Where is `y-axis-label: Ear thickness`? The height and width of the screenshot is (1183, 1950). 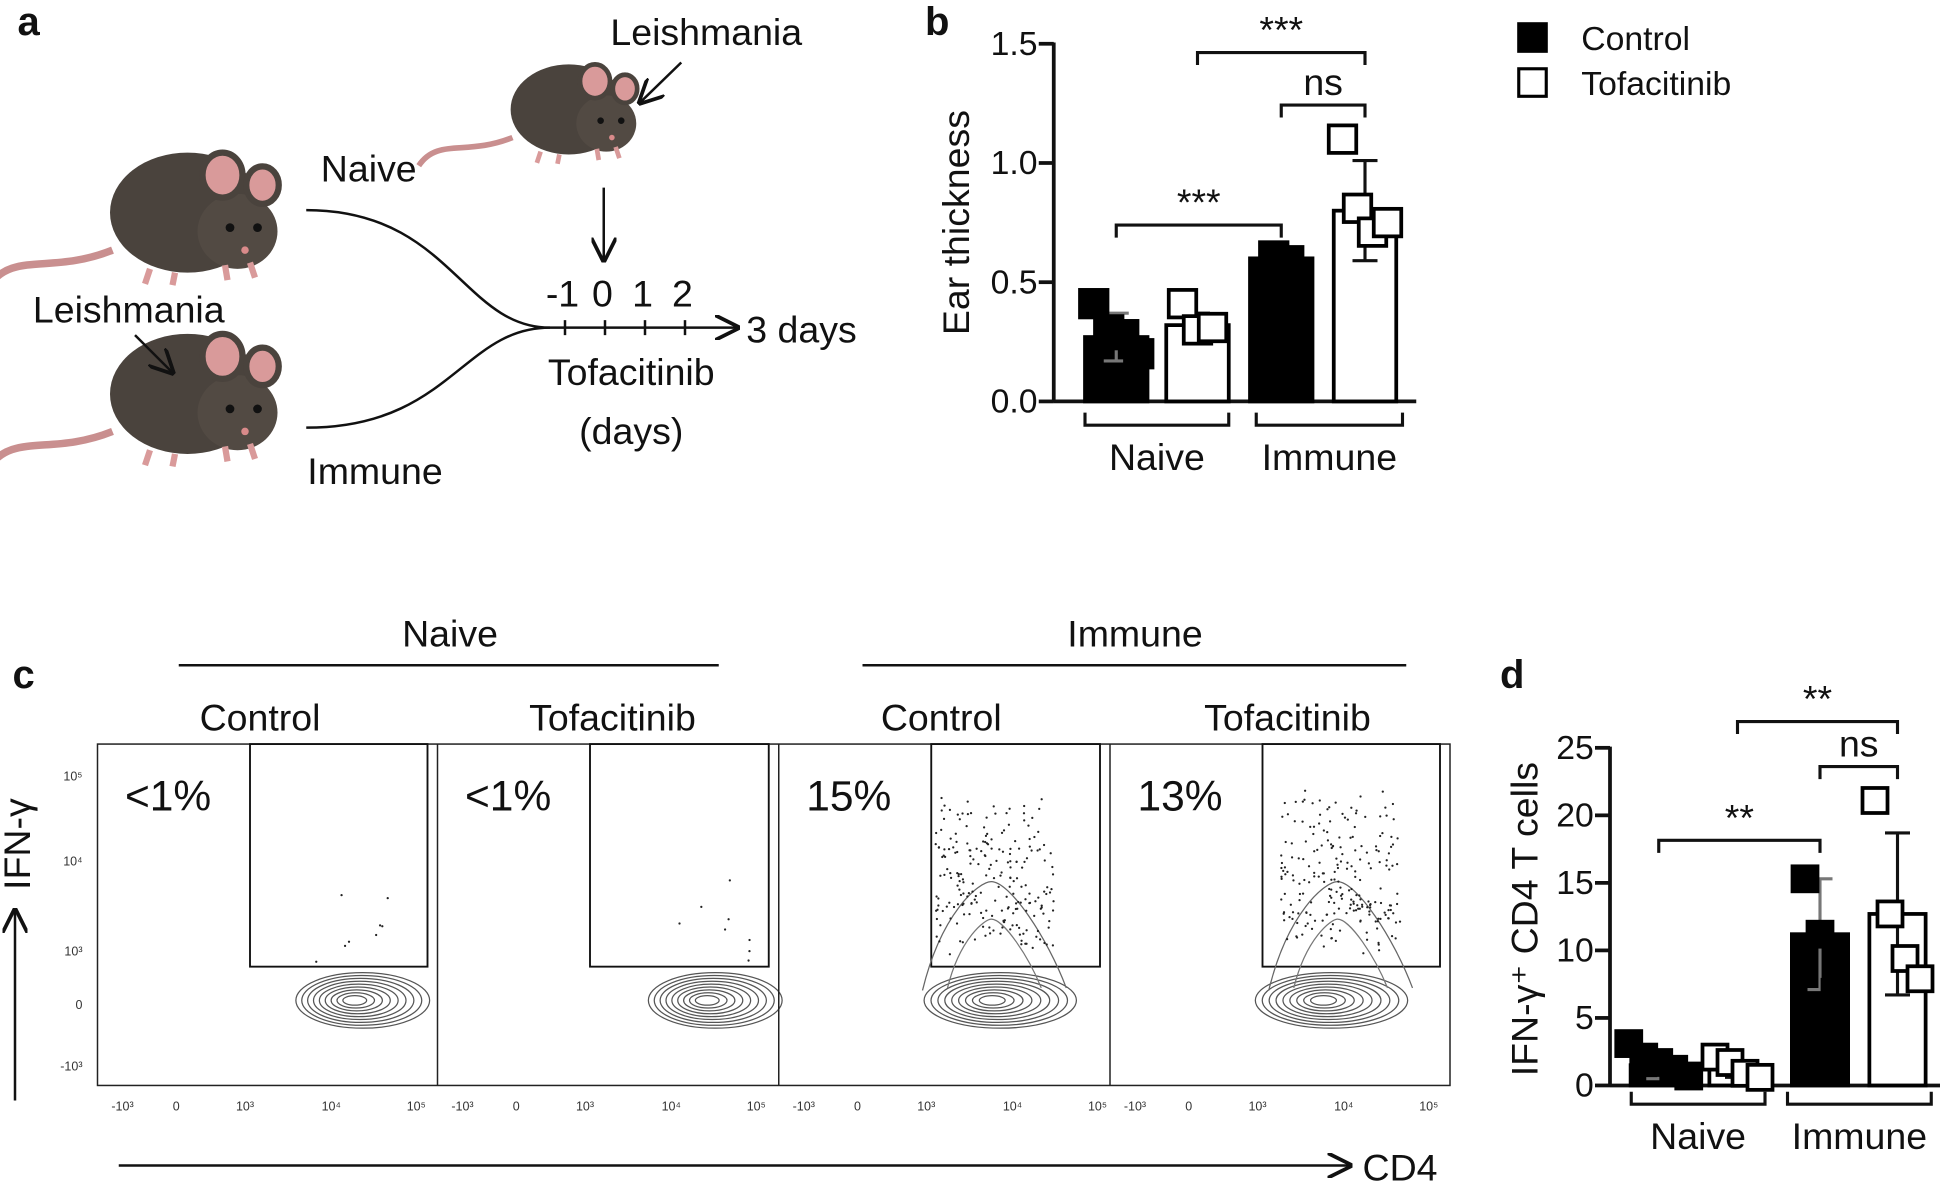
y-axis-label: Ear thickness is located at coordinates (956, 222).